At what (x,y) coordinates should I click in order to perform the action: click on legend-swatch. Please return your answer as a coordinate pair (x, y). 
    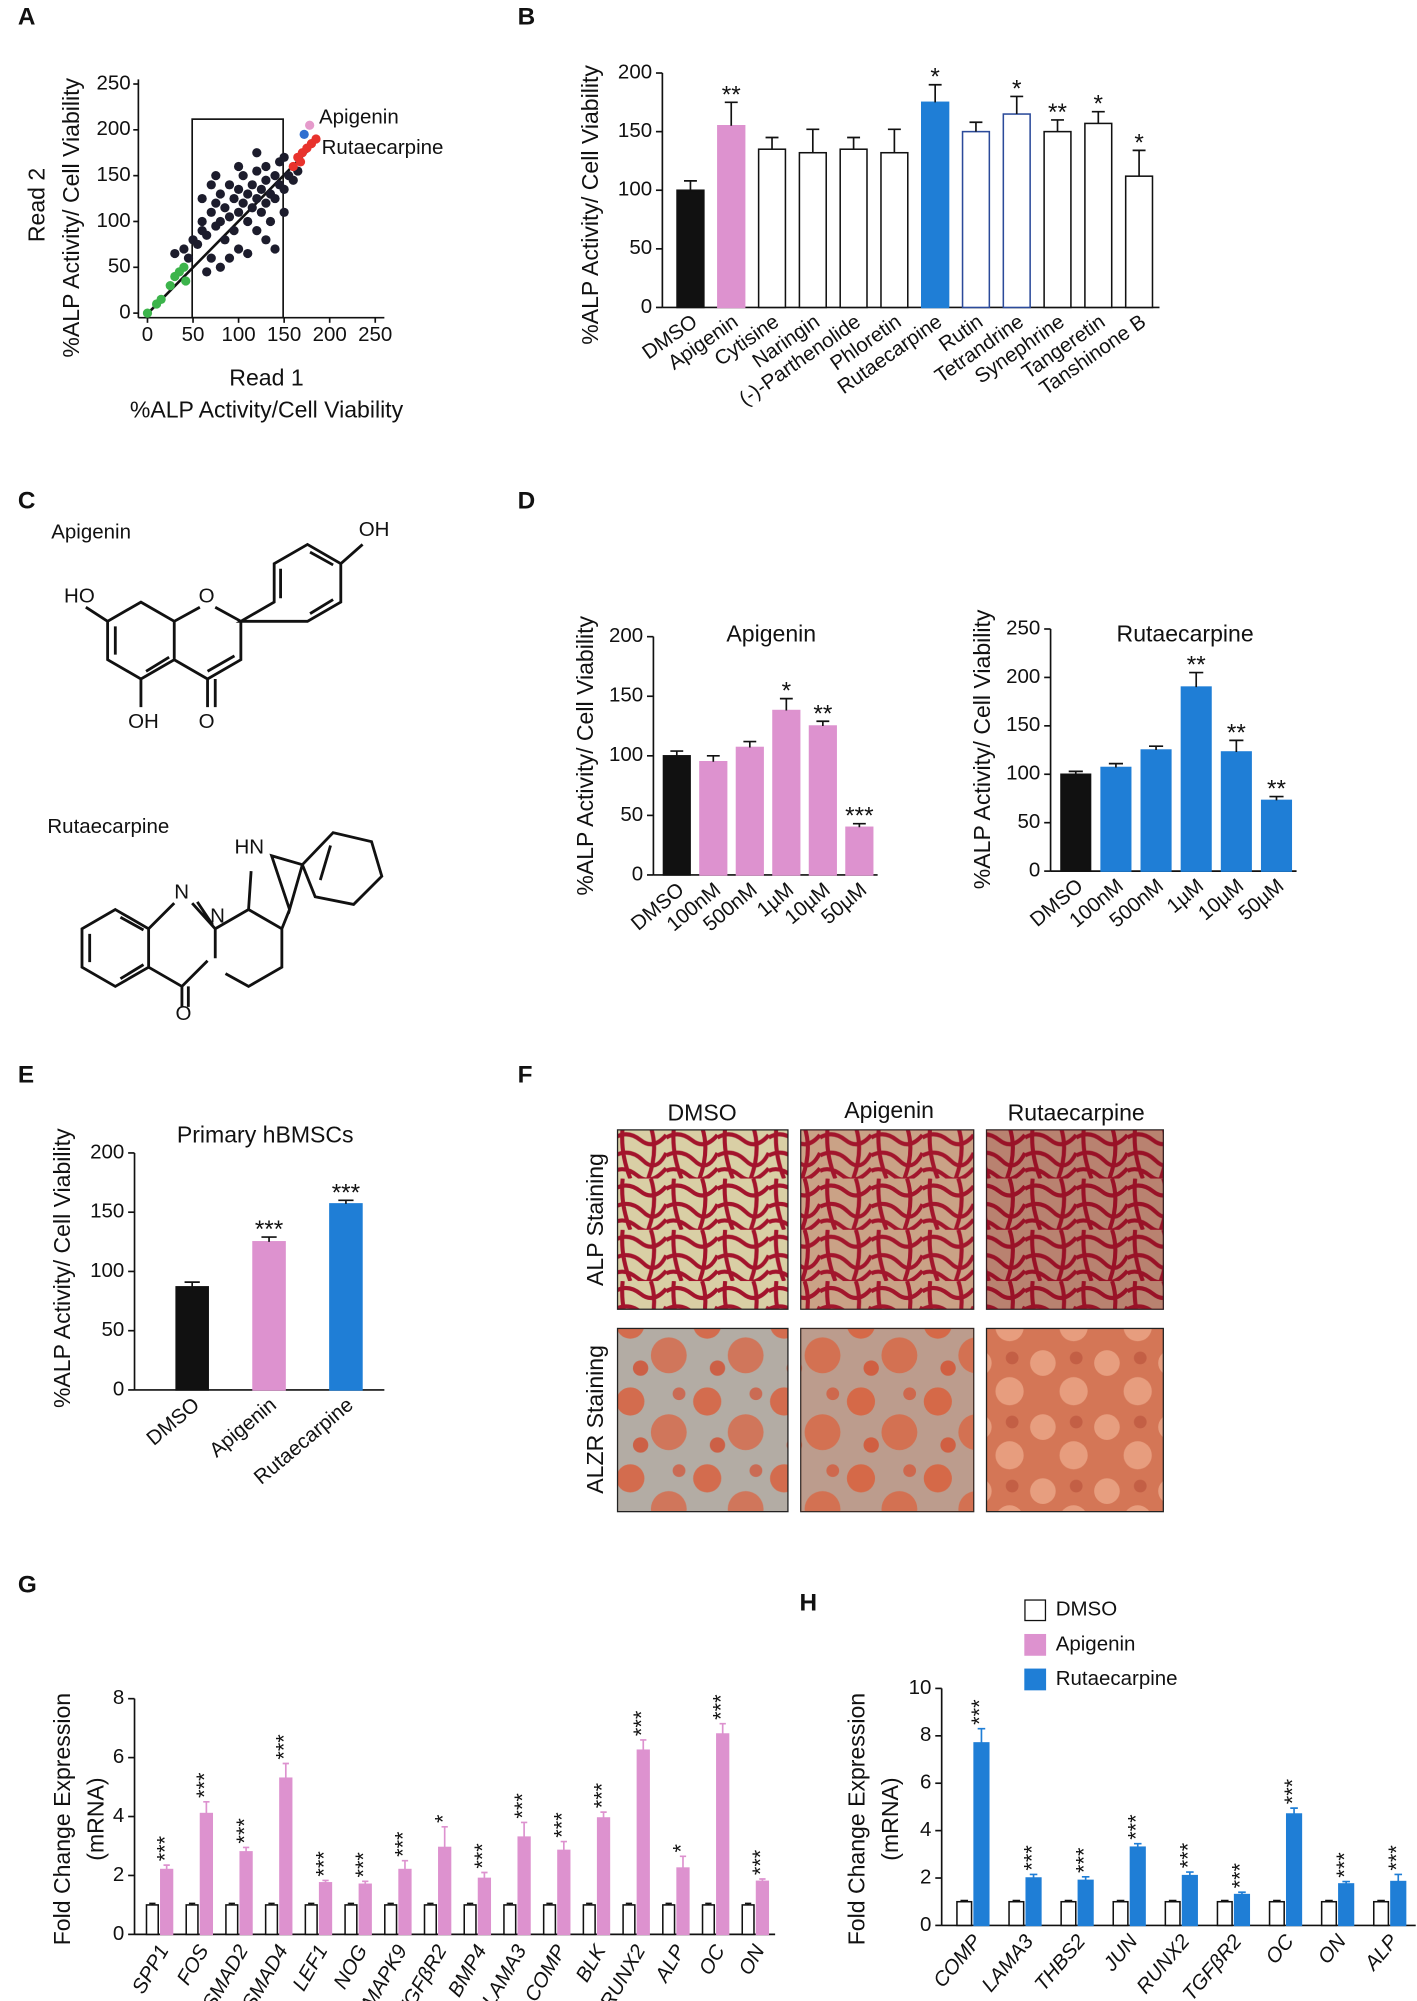
    Looking at the image, I should click on (1035, 1644).